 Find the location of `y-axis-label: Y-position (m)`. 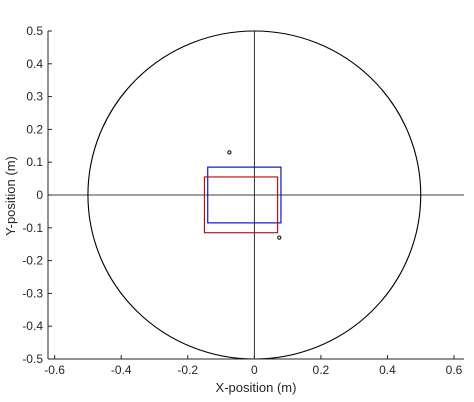

y-axis-label: Y-position (m) is located at coordinates (10, 196).